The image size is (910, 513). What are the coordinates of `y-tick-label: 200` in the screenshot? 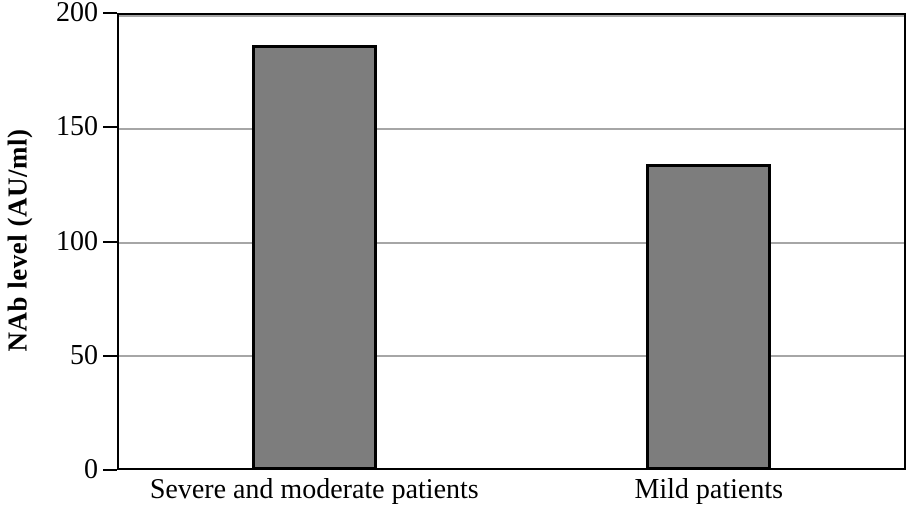 It's located at (77, 14).